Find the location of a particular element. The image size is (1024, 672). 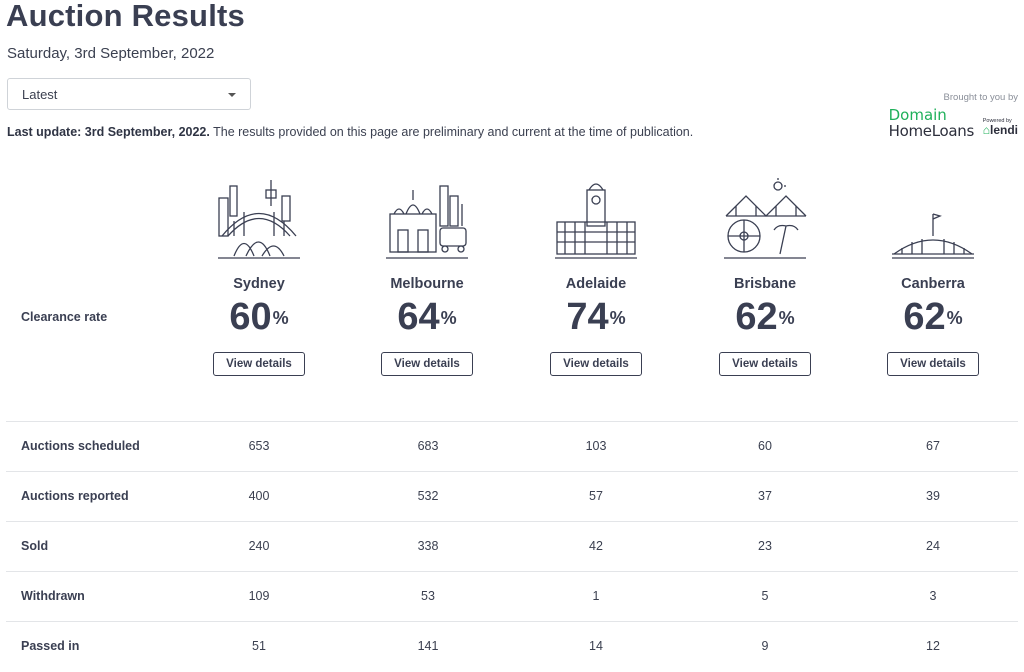

city-name: Adelaide is located at coordinates (596, 284).